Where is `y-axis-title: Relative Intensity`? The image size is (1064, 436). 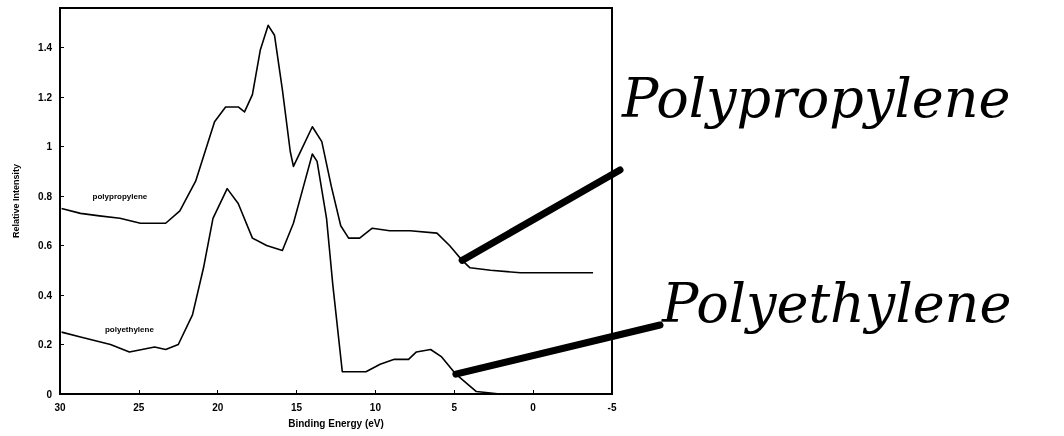
y-axis-title: Relative Intensity is located at coordinates (15, 201).